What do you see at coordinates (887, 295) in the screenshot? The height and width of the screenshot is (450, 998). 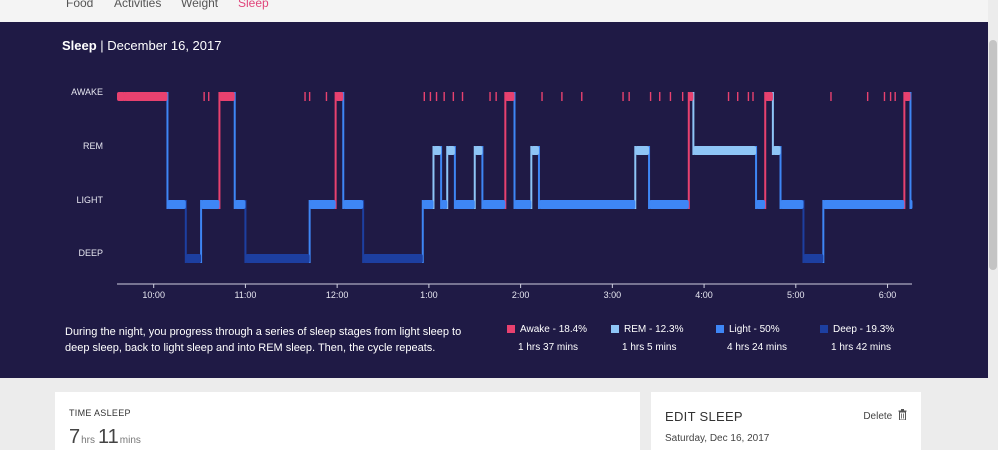 I see `time-tick-label: 6:00` at bounding box center [887, 295].